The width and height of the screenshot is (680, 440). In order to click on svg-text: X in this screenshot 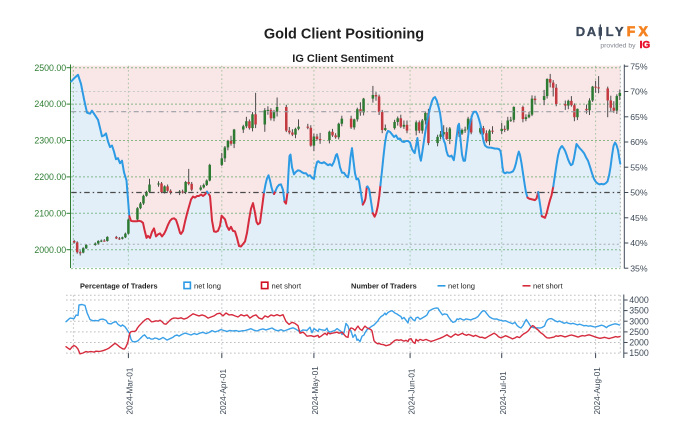, I will do `click(644, 31)`.